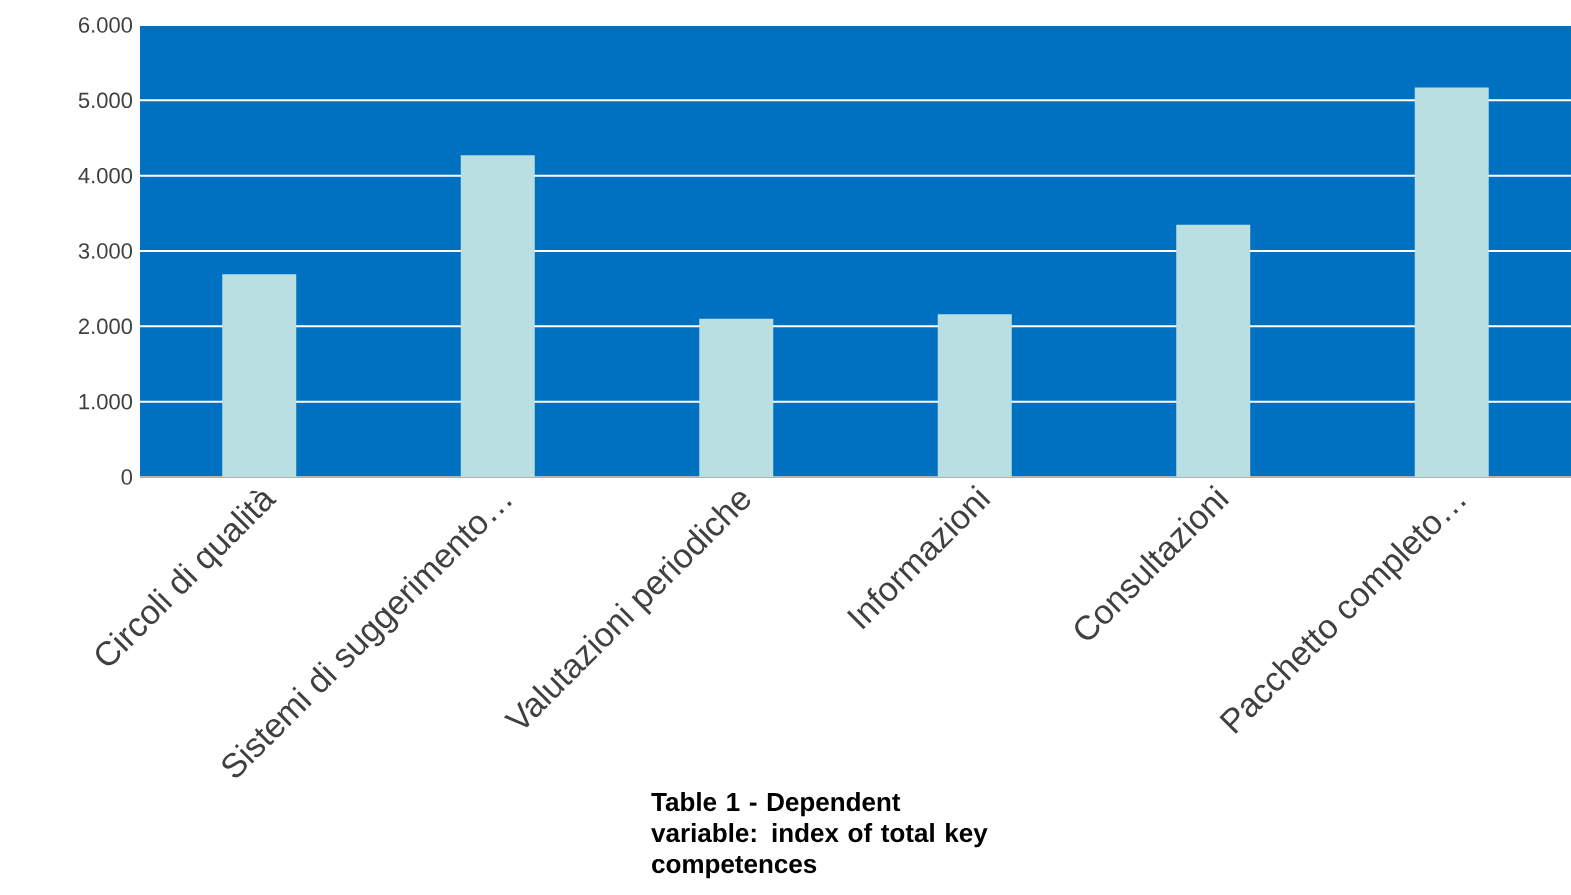 This screenshot has height=895, width=1571. I want to click on y-tick-label: 2.000, so click(105, 326).